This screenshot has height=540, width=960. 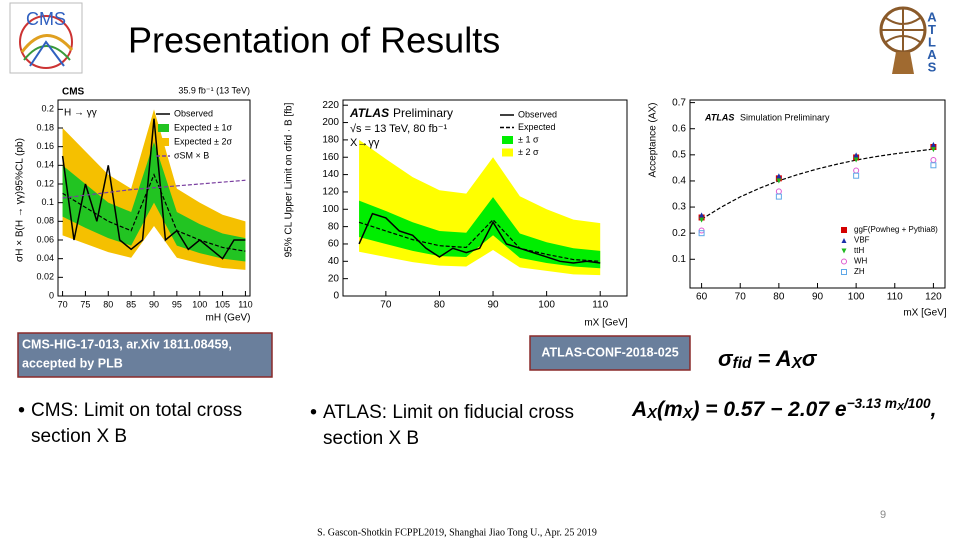 I want to click on y-tick-label: 0.16, so click(x=45, y=146).